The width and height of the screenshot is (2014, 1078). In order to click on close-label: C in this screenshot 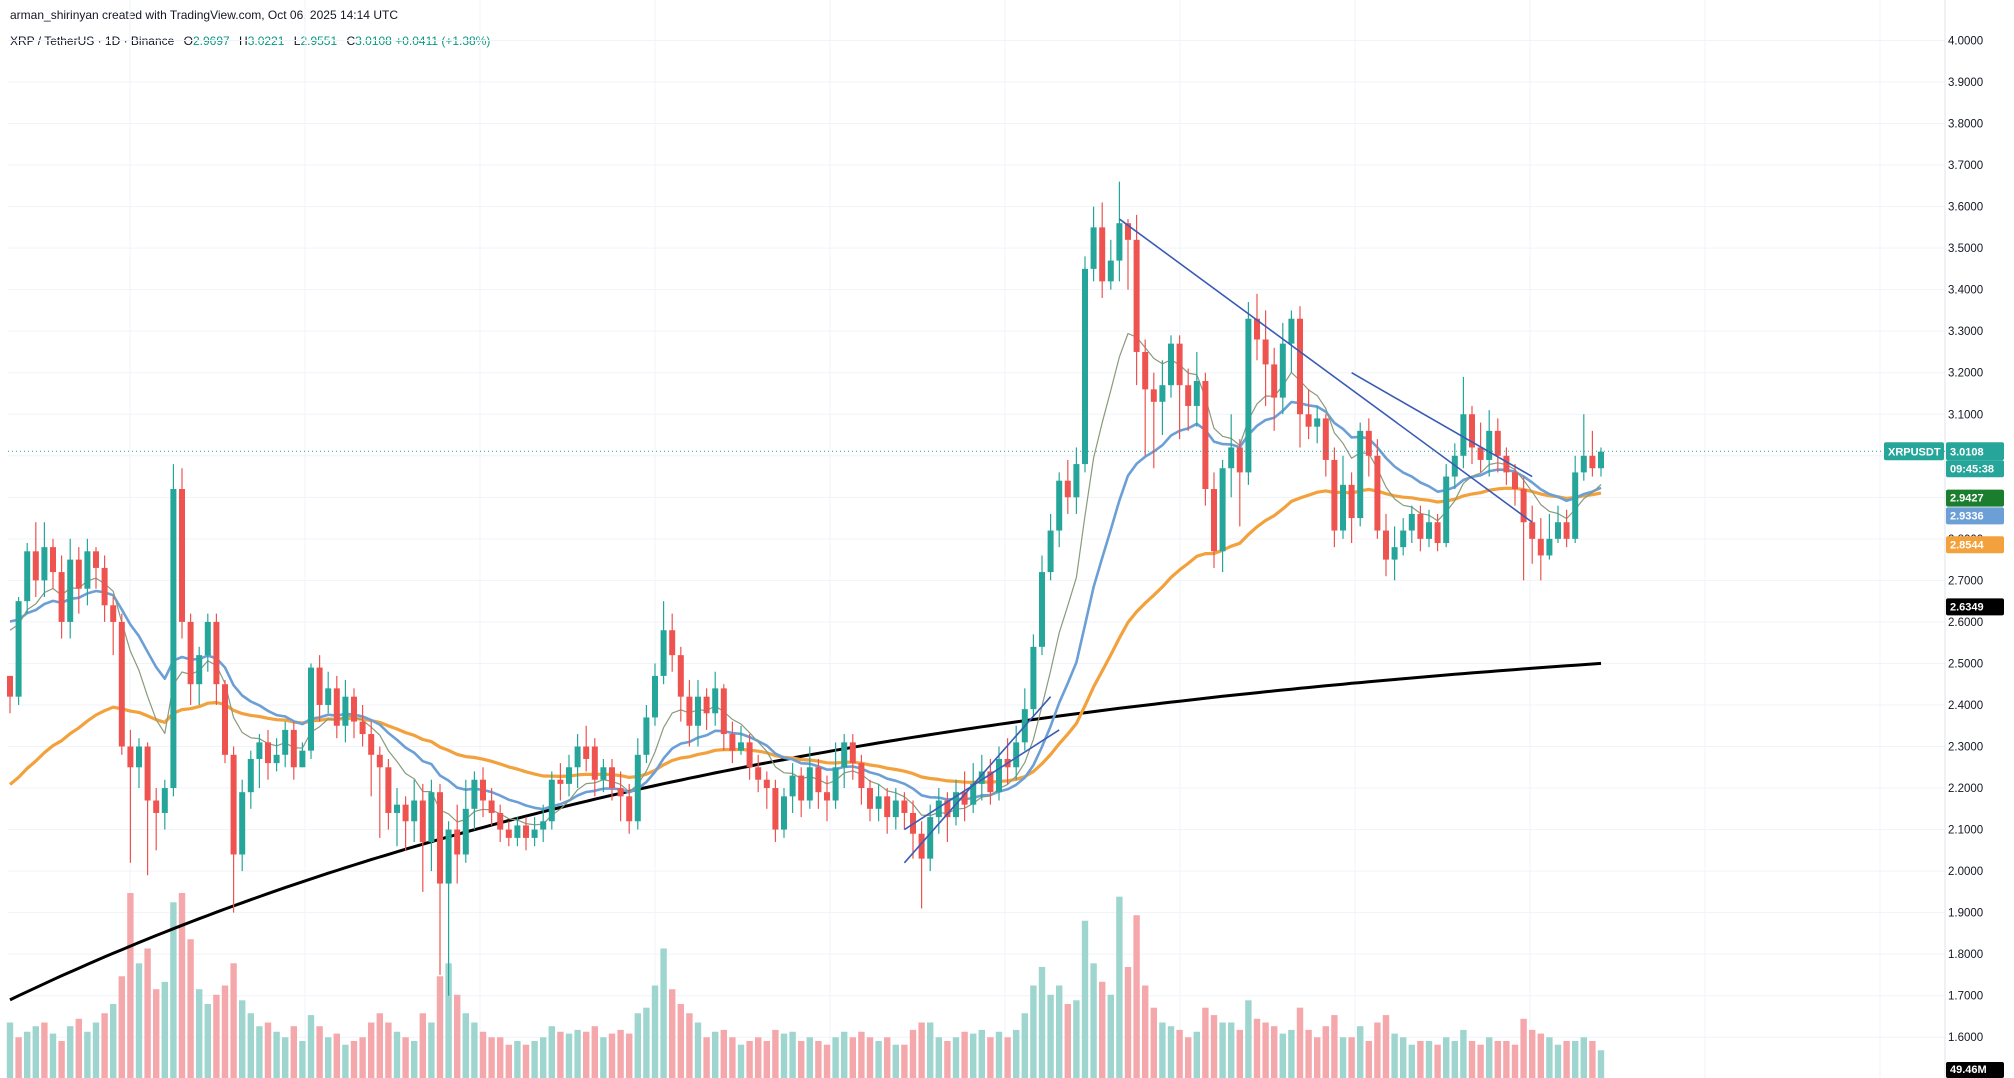, I will do `click(351, 41)`.